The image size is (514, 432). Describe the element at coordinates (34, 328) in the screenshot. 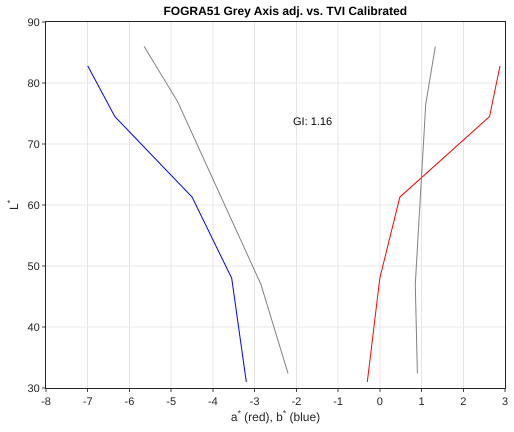

I see `y-tick-label: 40` at that location.